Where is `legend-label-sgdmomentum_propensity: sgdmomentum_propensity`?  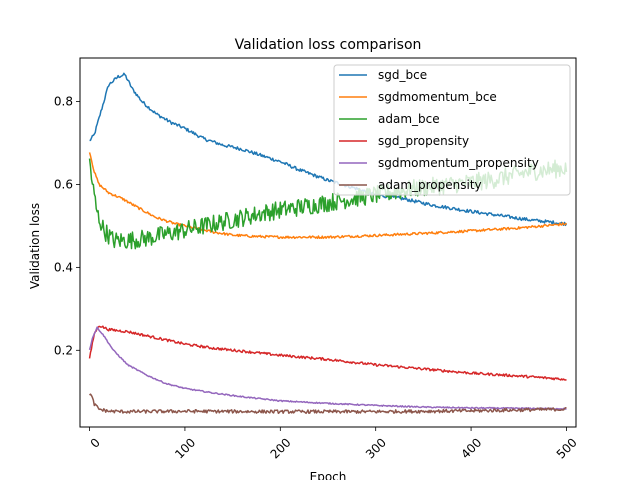
legend-label-sgdmomentum_propensity: sgdmomentum_propensity is located at coordinates (458, 163).